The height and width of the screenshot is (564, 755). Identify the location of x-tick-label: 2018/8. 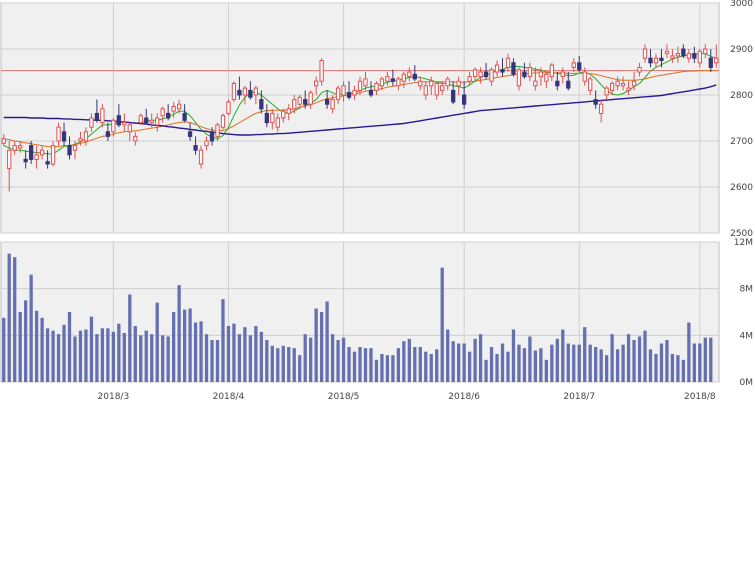
(700, 397).